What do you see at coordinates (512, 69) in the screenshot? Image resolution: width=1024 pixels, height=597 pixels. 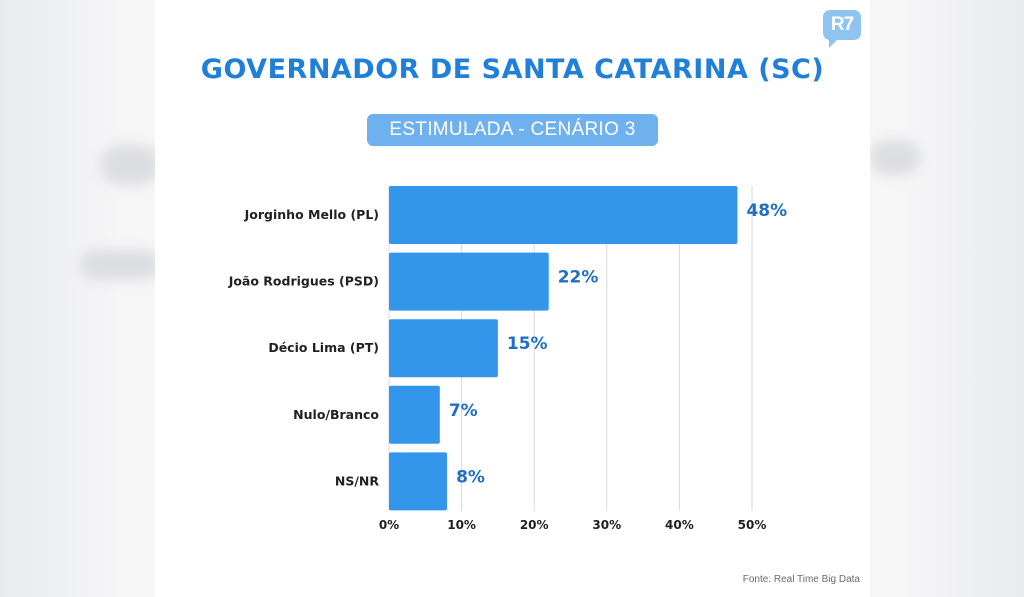 I see `chart-title: GOVERNADOR DE SANTA CATARINA (SC)` at bounding box center [512, 69].